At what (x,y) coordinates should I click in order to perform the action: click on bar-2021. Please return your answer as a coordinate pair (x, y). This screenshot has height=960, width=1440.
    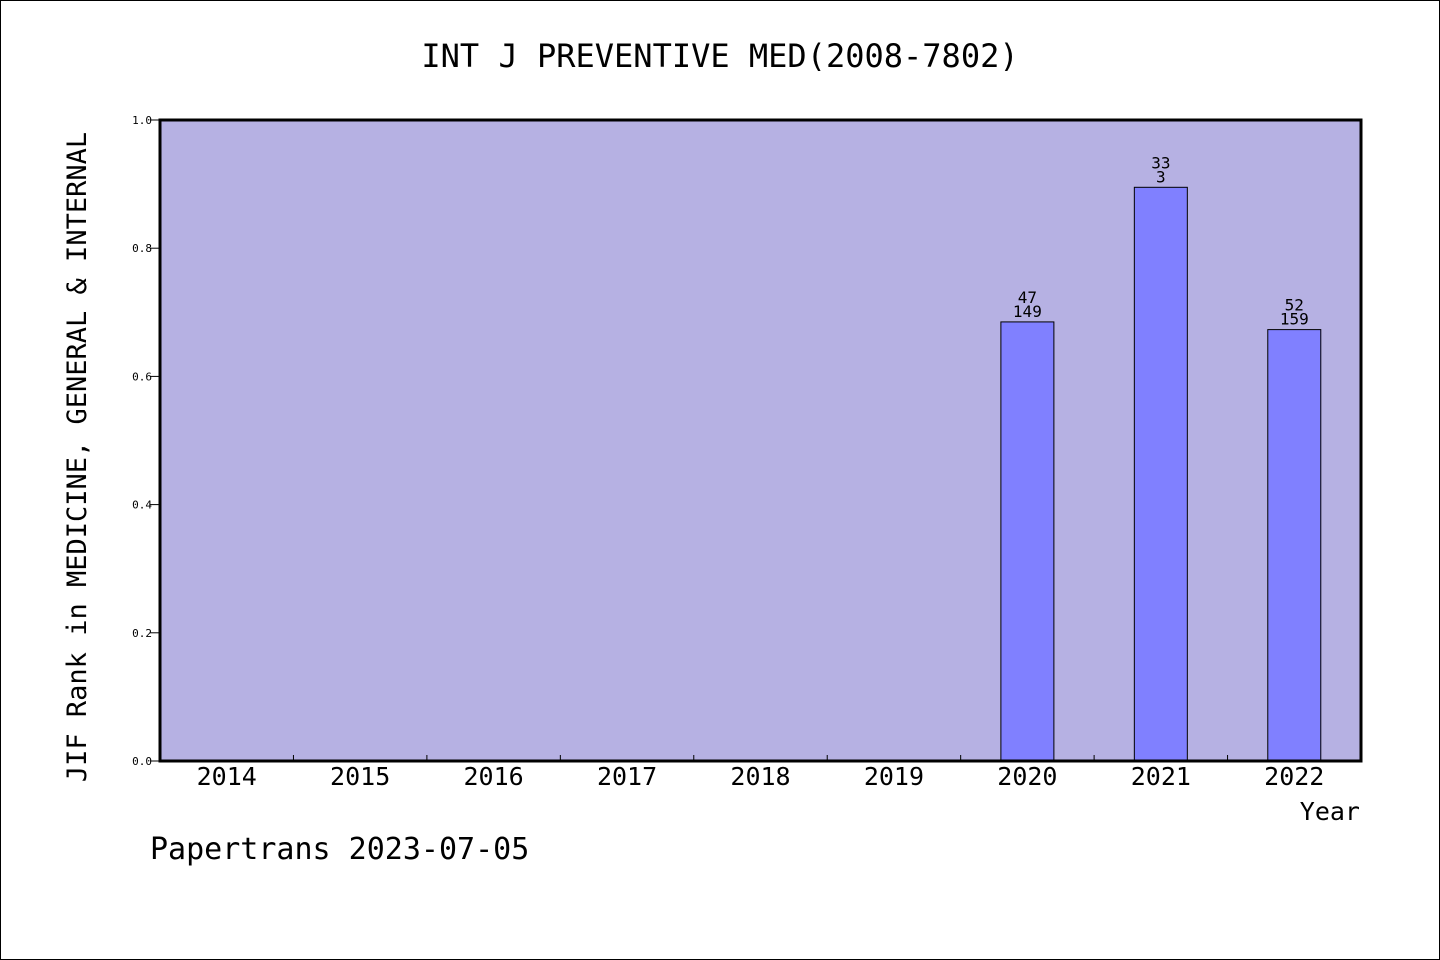
    Looking at the image, I should click on (1160, 474).